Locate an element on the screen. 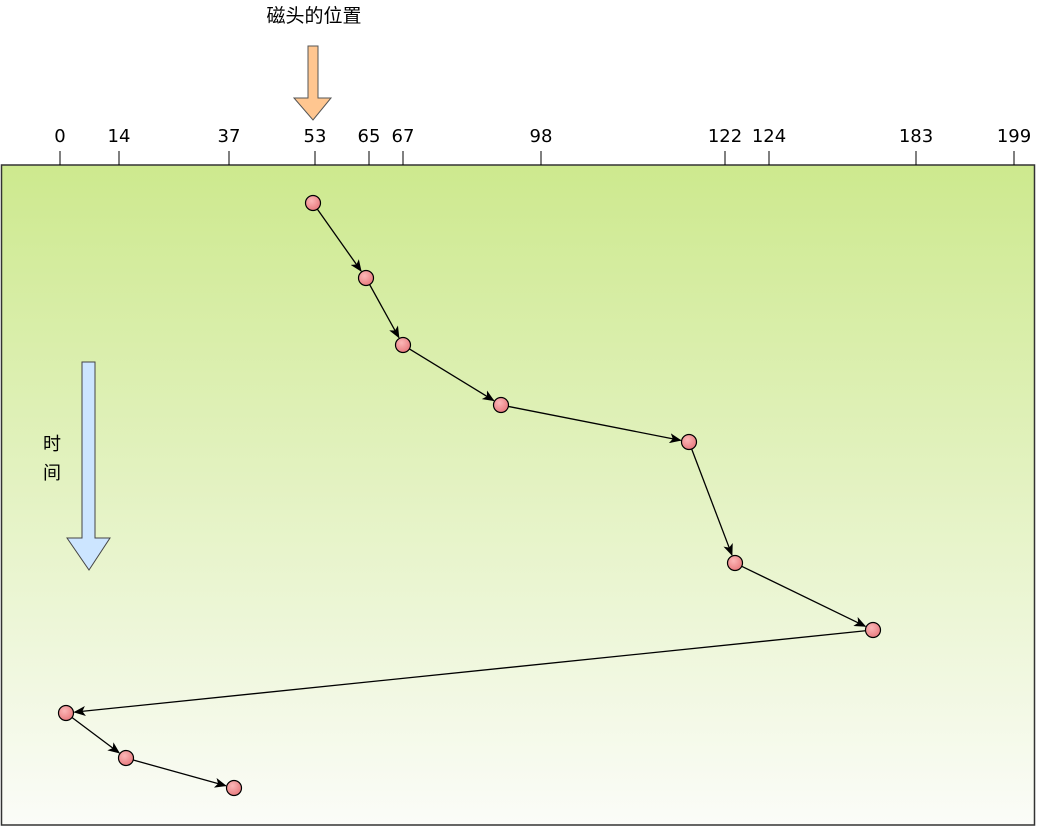 Image resolution: width=1037 pixels, height=827 pixels. head-position-arrow-icon is located at coordinates (312, 83).